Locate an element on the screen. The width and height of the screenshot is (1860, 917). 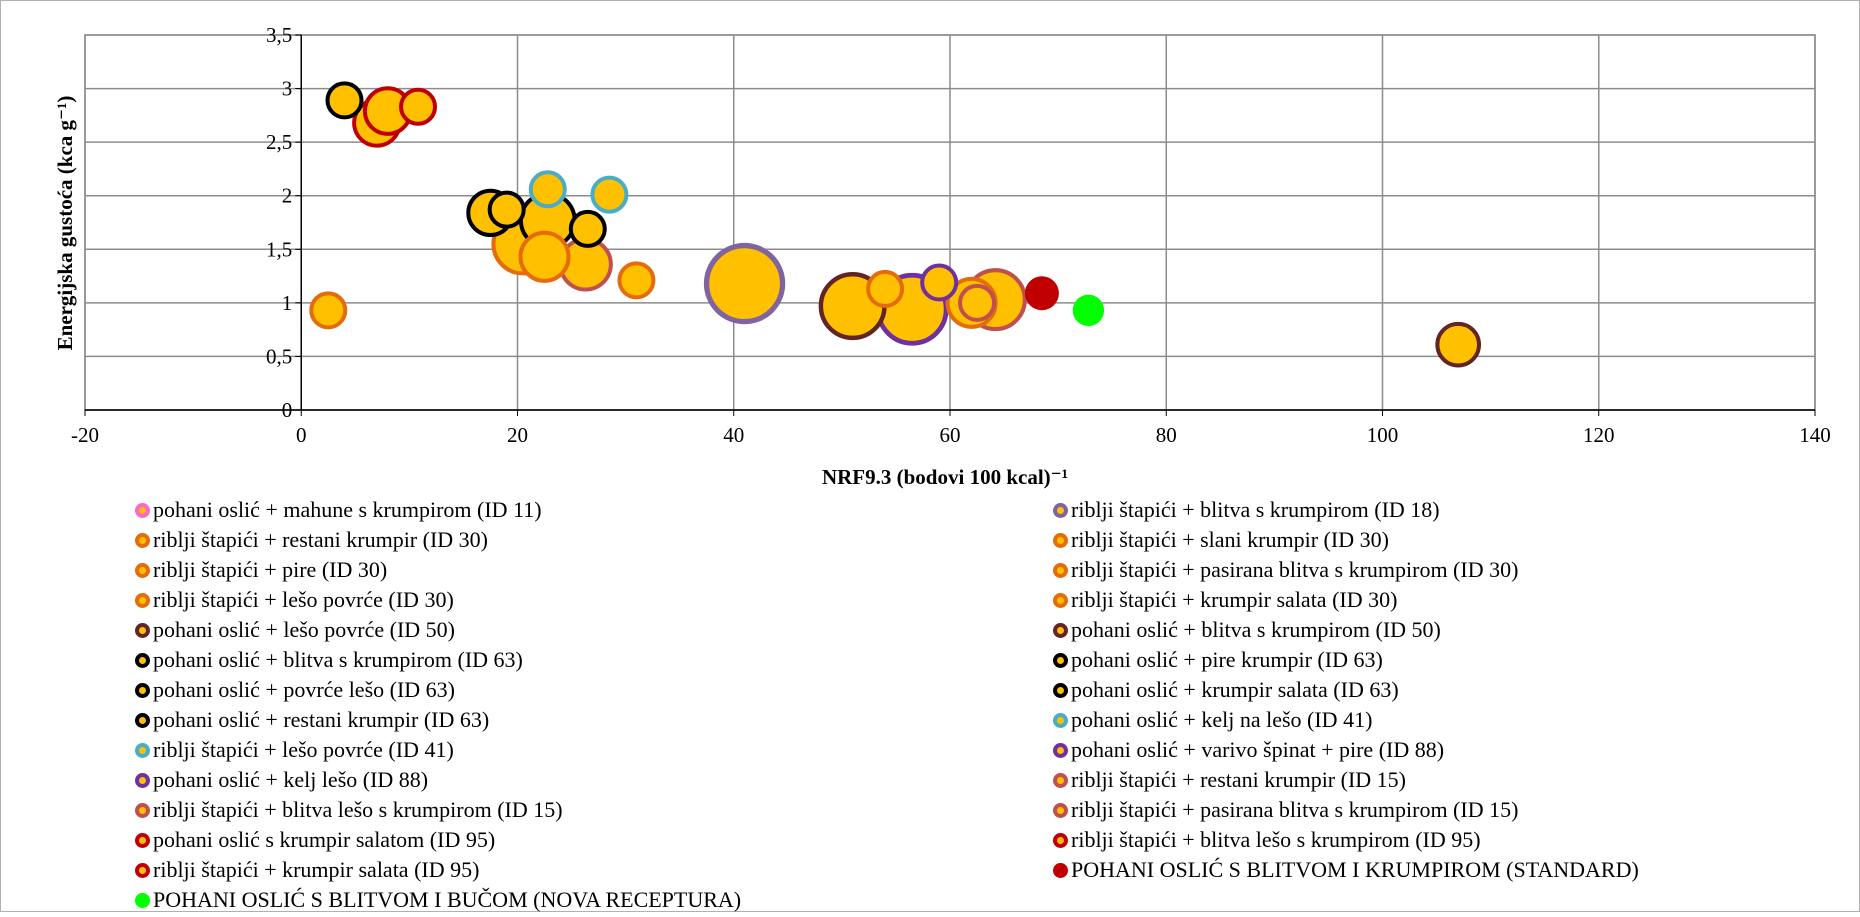
y-tick-label: 3 is located at coordinates (287, 89).